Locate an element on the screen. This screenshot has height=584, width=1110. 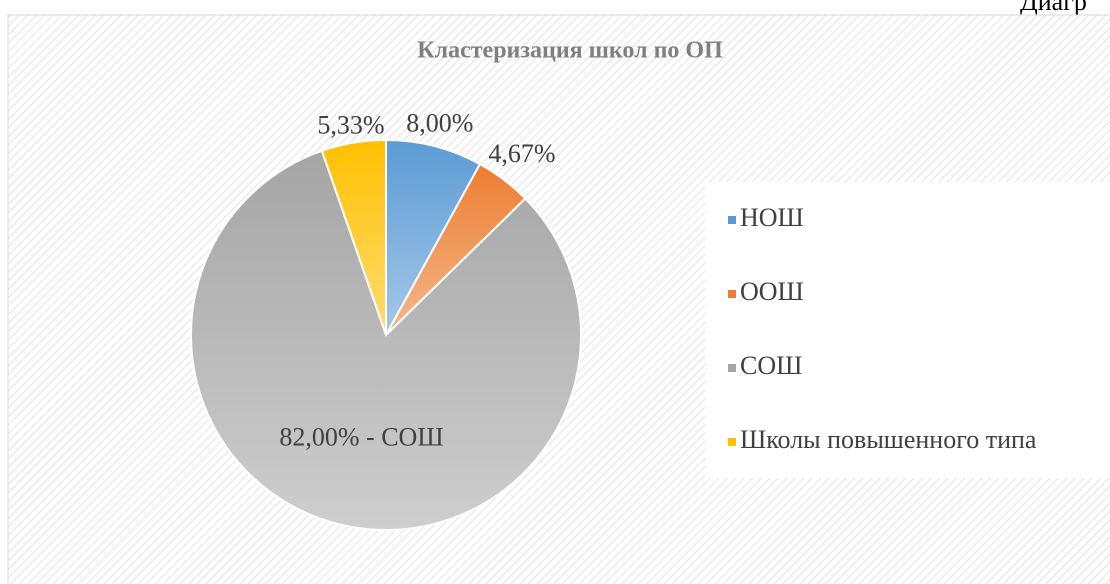
caption: Диагр is located at coordinates (1053, 8).